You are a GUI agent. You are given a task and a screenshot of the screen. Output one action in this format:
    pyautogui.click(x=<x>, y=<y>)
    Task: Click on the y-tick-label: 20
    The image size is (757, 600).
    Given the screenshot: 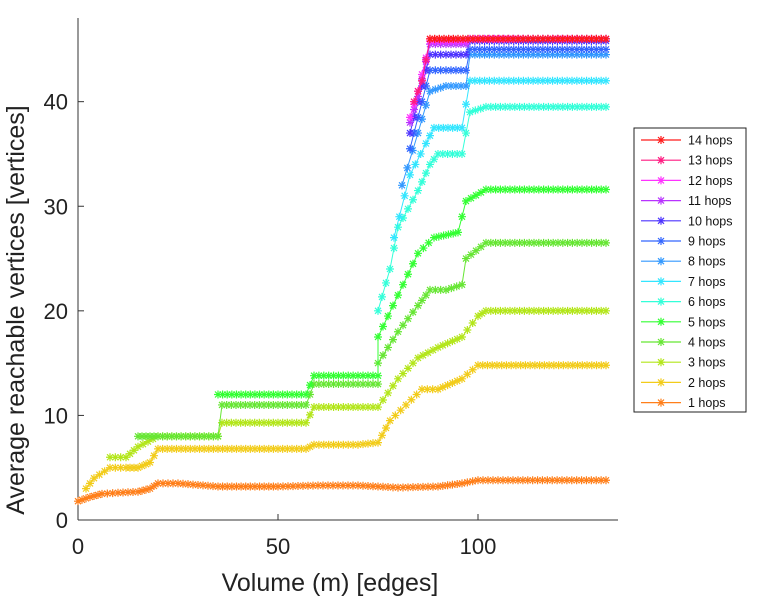 What is the action you would take?
    pyautogui.click(x=56, y=311)
    